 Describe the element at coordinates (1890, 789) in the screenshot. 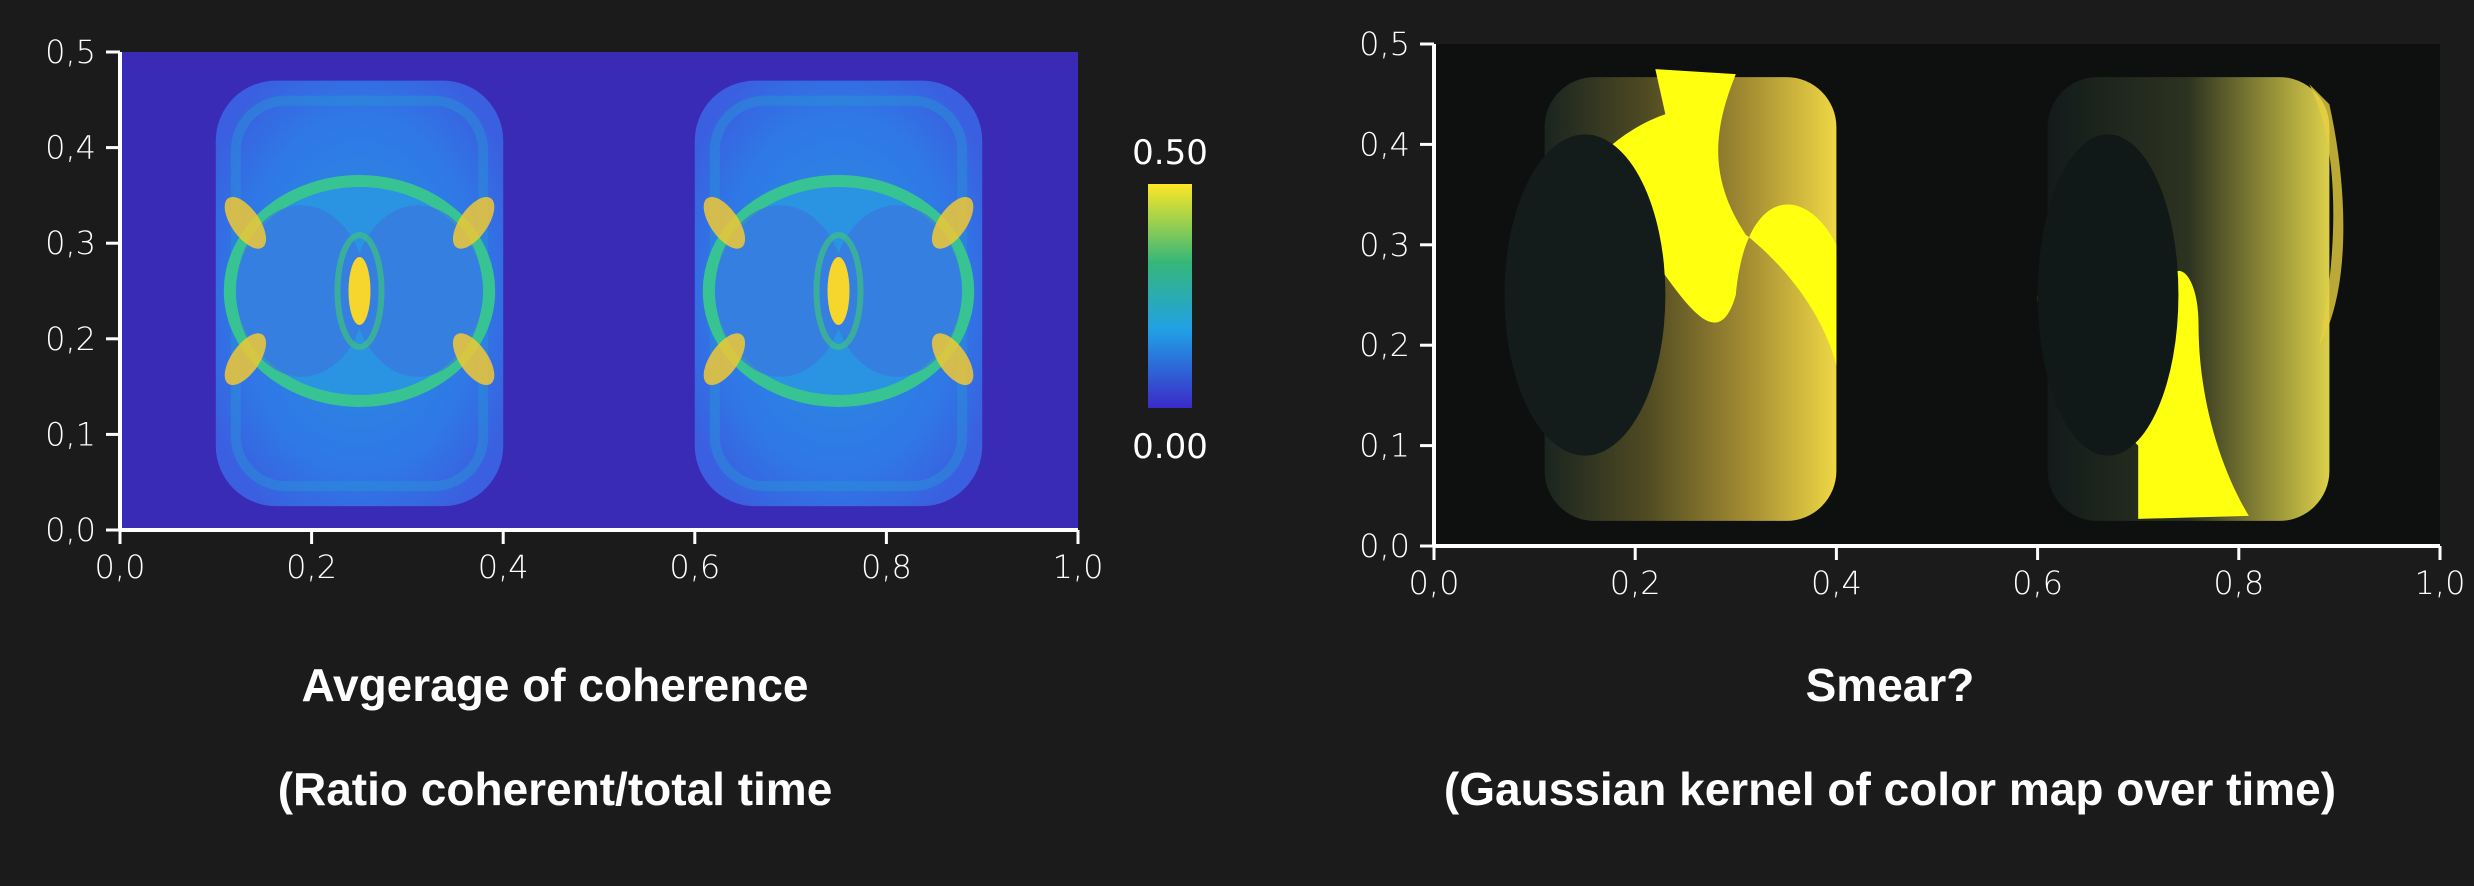

I see `chart2-subtitle: (Gaussian kernel of color map over time)` at that location.